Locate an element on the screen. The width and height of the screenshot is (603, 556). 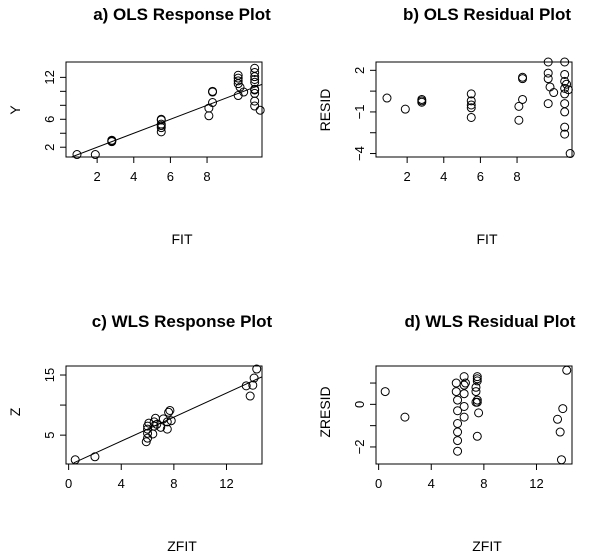
panel-d-ytick-label: −2 is located at coordinates (359, 447).